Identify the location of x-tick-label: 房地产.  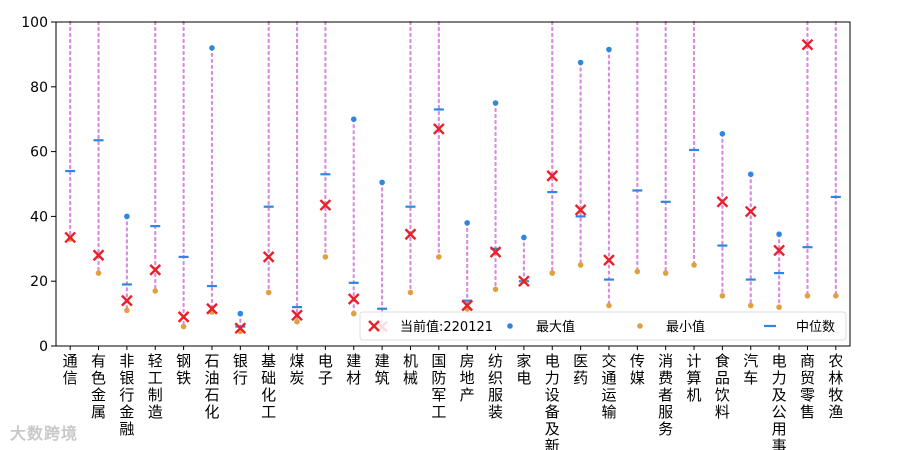
(467, 378).